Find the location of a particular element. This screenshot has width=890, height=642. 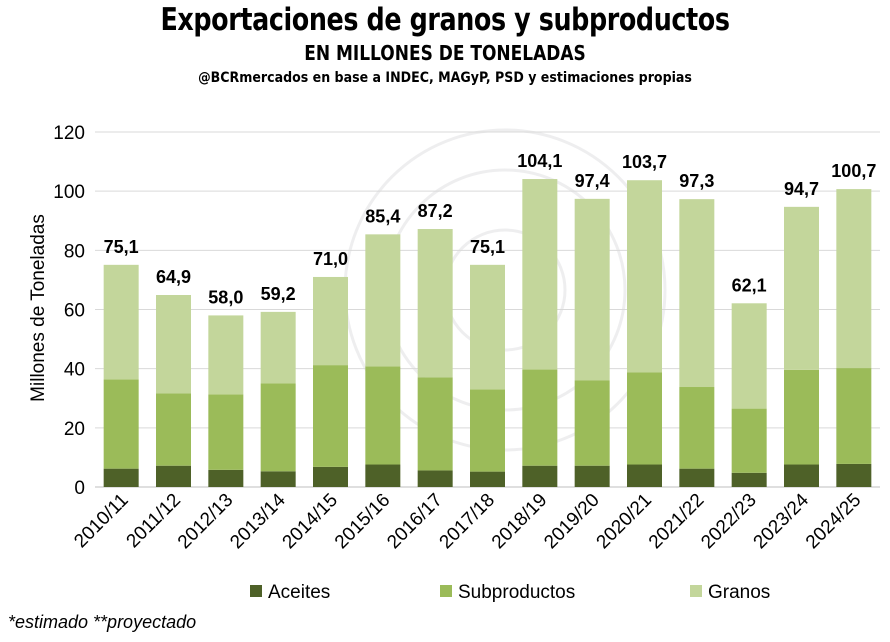

x-tick-label: 2017/18 is located at coordinates (467, 521).